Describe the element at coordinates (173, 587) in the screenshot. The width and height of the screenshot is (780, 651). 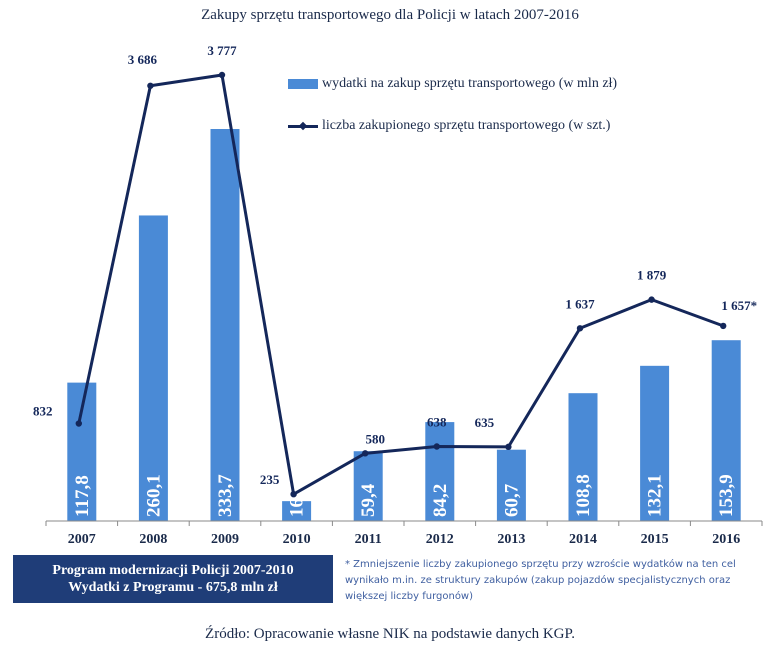
I see `program-box-line2: Wydatki z Programu - 675,8 mln zł` at that location.